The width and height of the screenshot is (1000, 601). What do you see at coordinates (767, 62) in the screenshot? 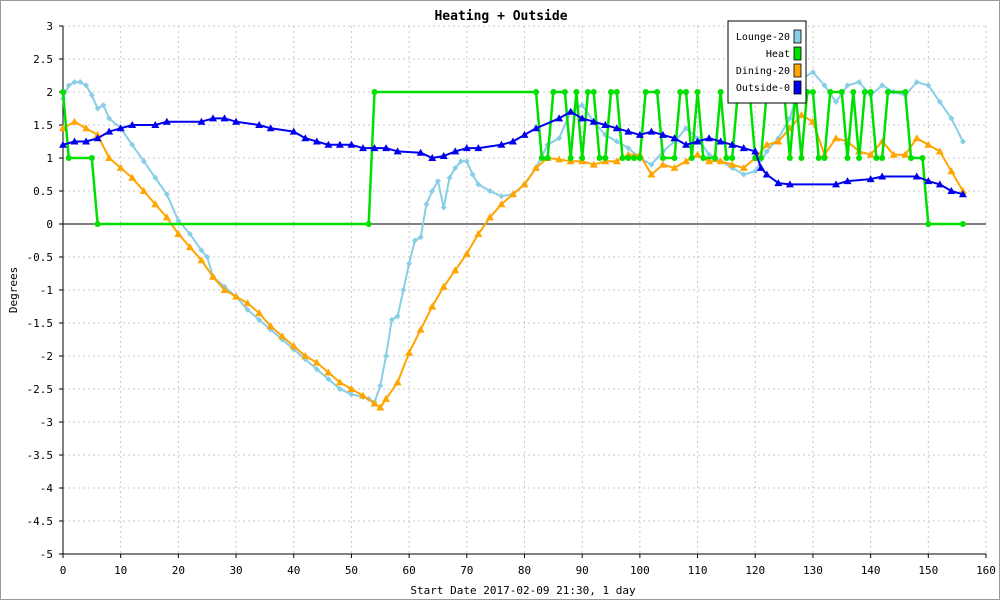
I see `legend-box` at bounding box center [767, 62].